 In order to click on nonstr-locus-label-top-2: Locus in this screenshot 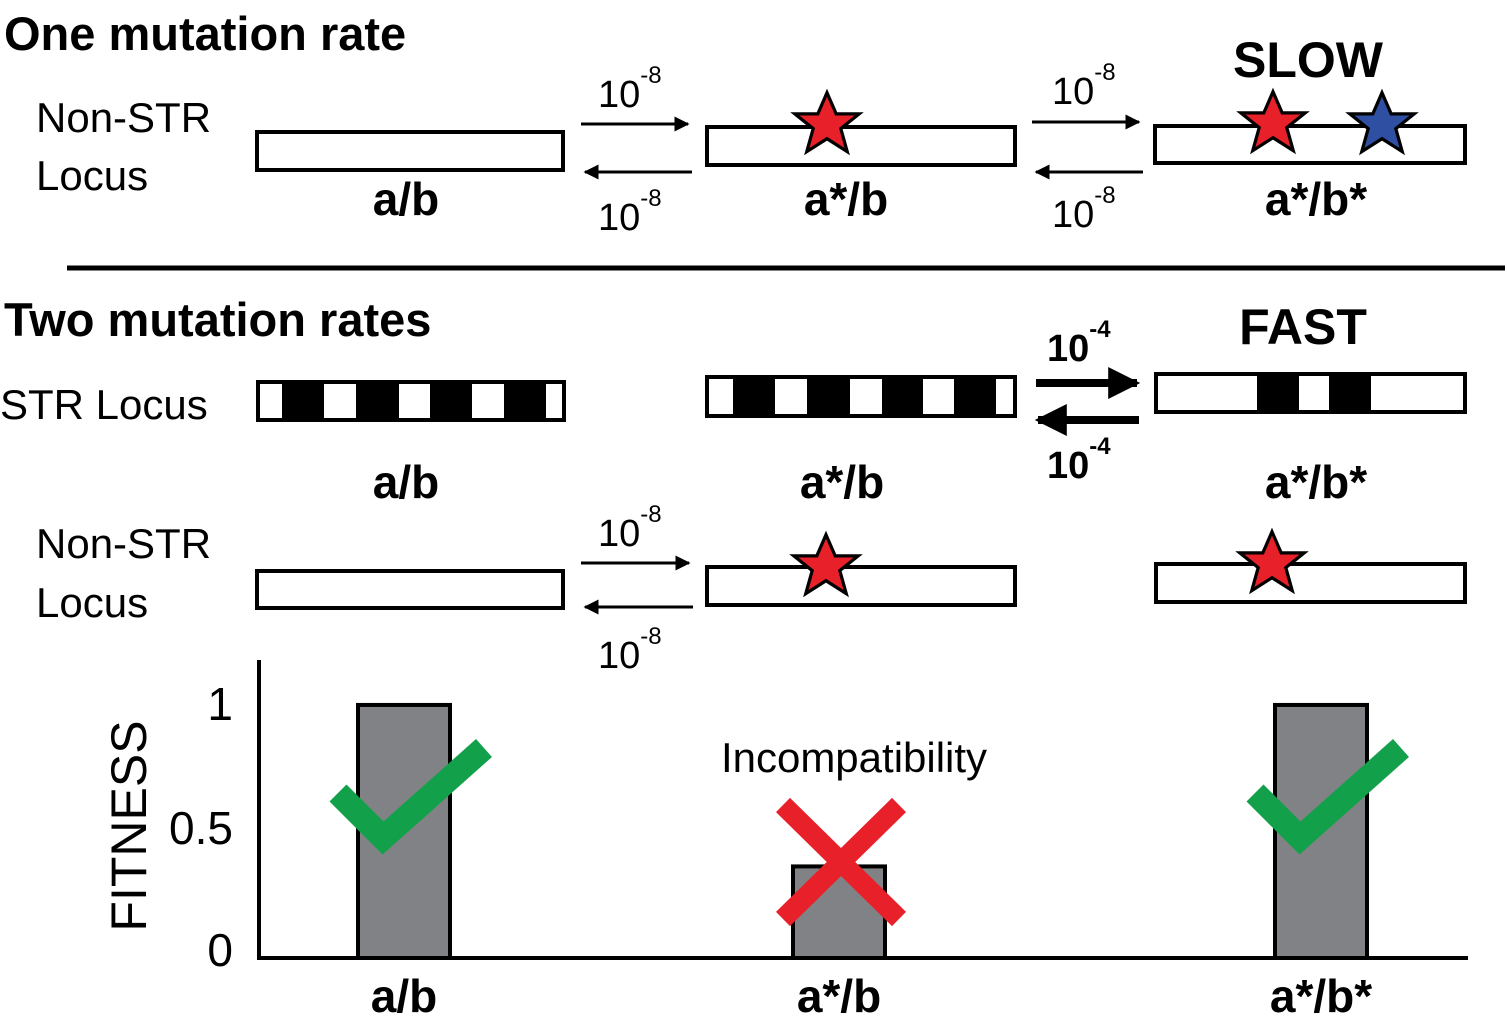, I will do `click(92, 175)`.